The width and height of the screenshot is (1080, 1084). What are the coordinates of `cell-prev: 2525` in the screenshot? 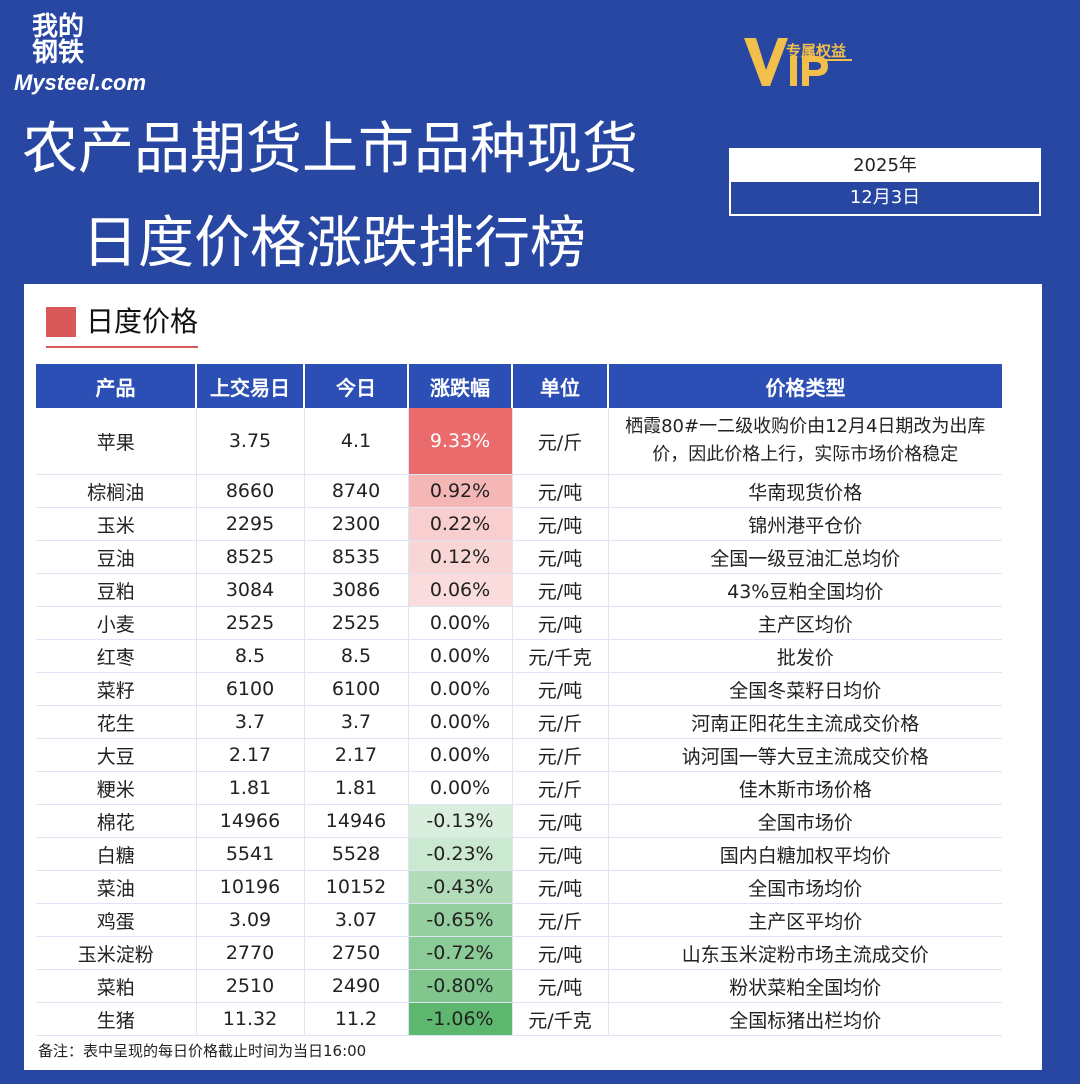 It's located at (250, 623).